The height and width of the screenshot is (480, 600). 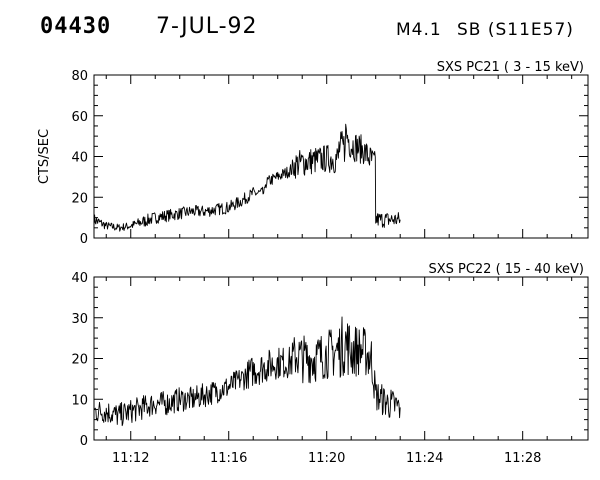 What do you see at coordinates (79, 319) in the screenshot?
I see `y-tick-label: 30` at bounding box center [79, 319].